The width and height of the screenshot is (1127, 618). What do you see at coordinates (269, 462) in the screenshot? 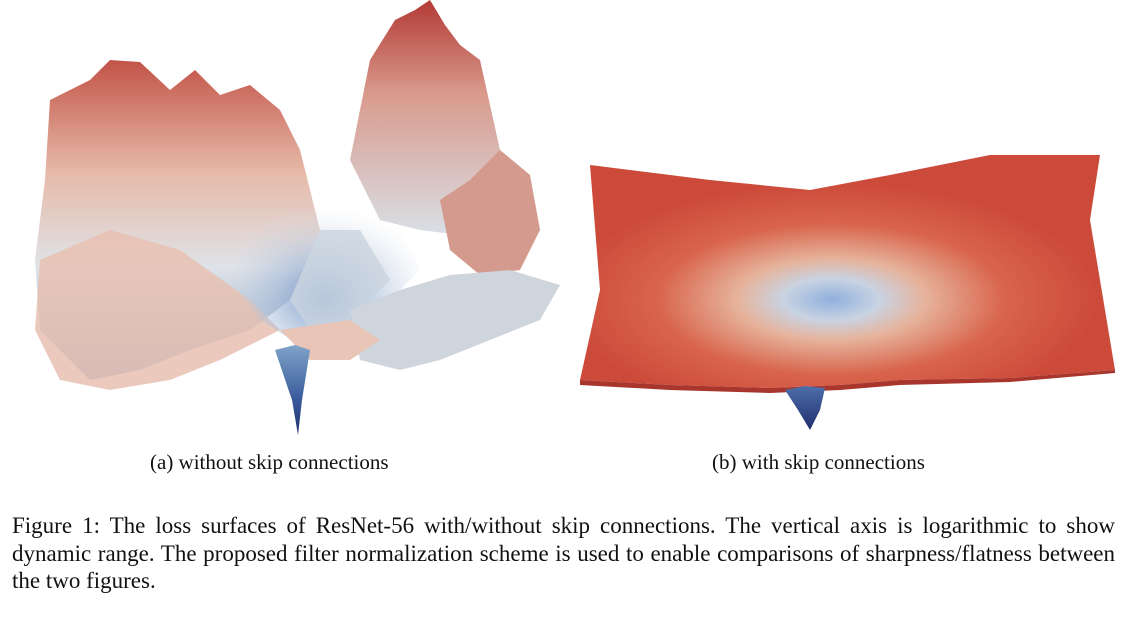
I see `subcaption-a: (a) without skip connections` at bounding box center [269, 462].